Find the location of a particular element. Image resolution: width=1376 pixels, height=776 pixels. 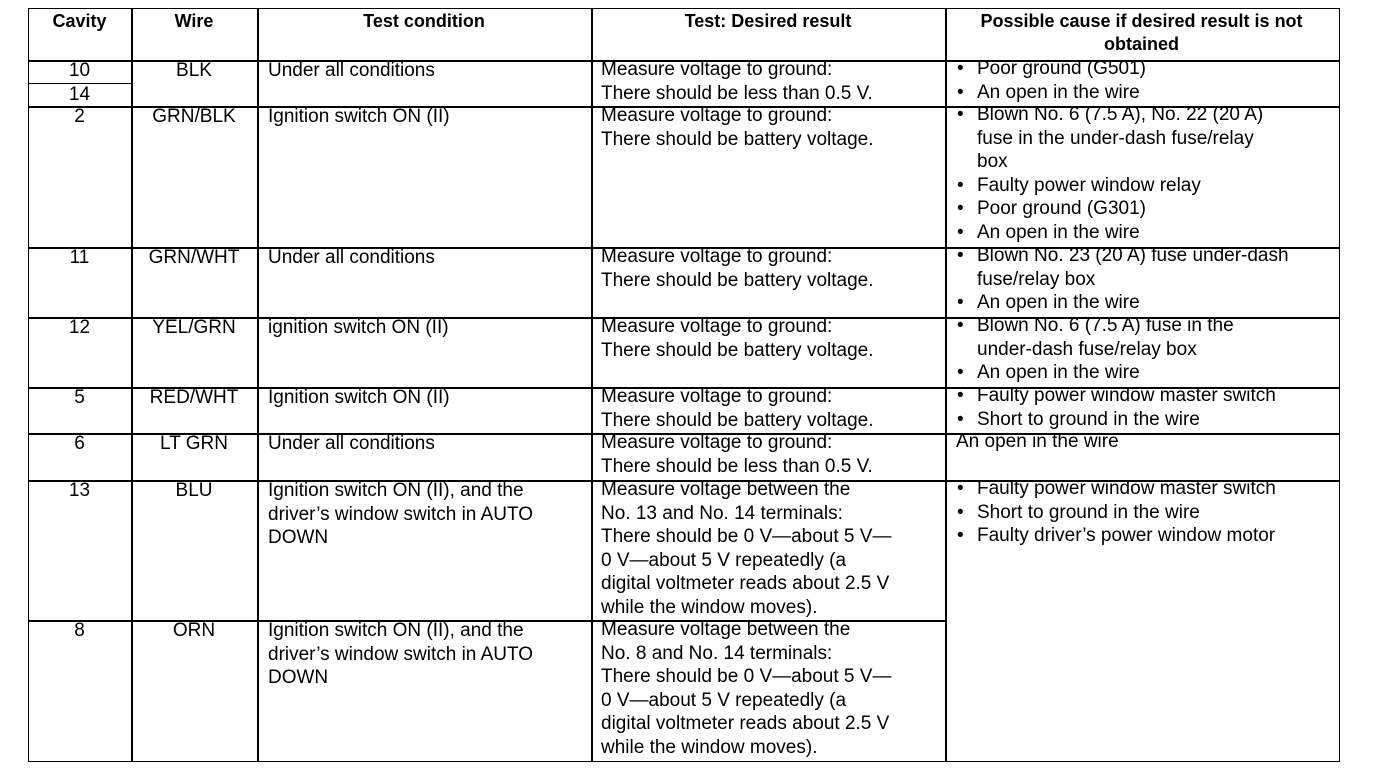

cause: under-dash fuse/relay box is located at coordinates (1087, 349).